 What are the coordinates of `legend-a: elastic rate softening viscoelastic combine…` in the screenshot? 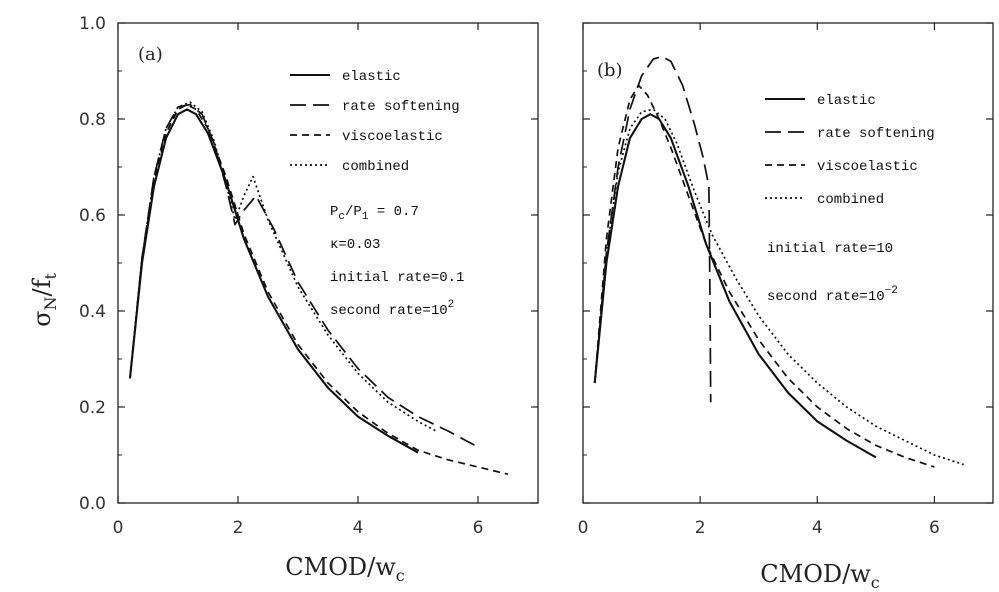 It's located at (375, 122).